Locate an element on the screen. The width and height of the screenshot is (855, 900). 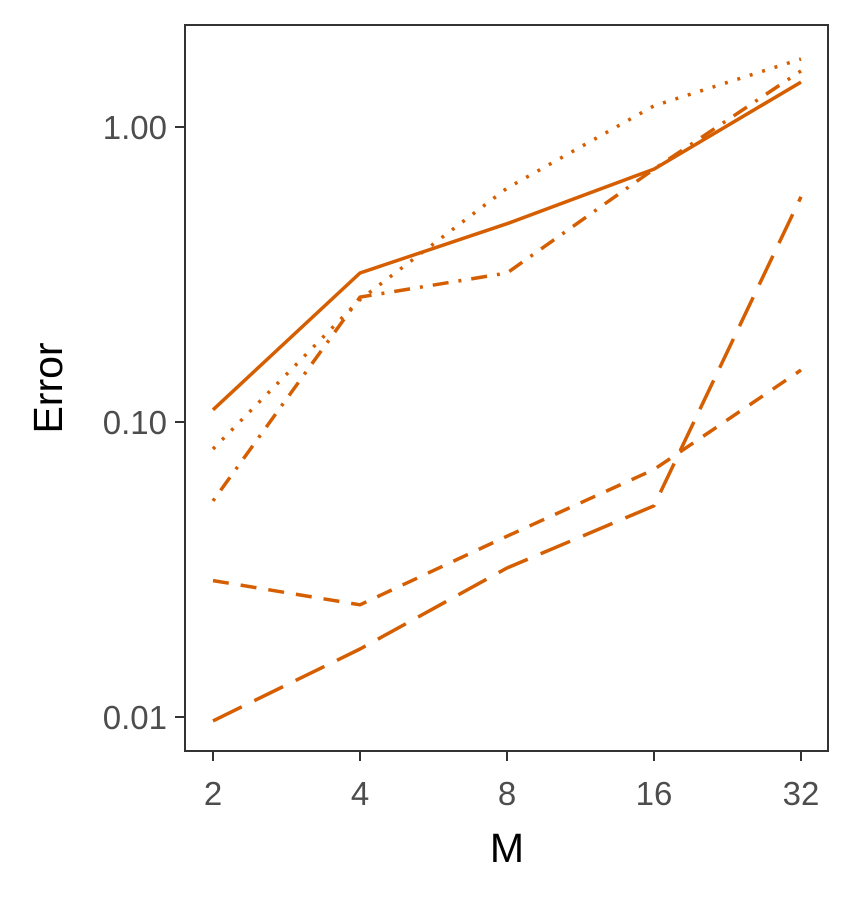
y-tick-label: 1.00 is located at coordinates (135, 127).